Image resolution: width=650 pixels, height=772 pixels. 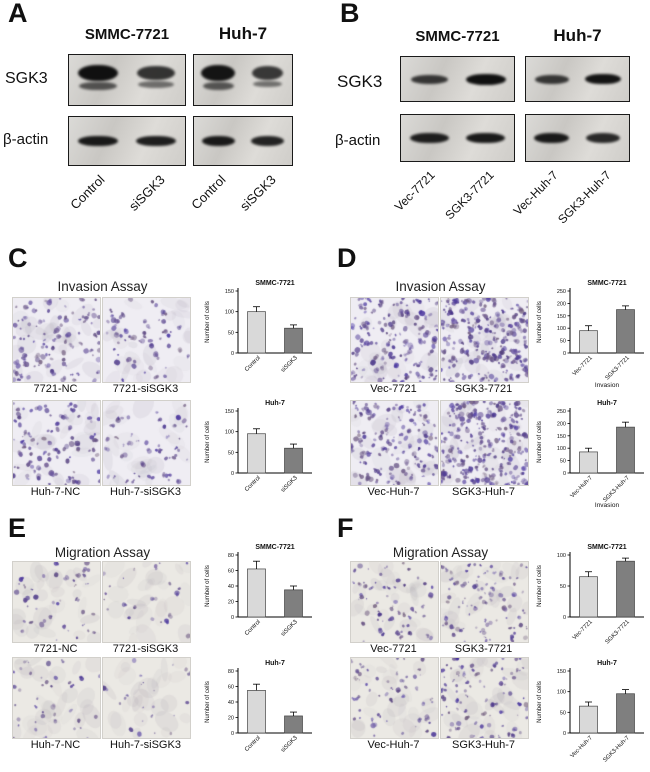 What do you see at coordinates (577, 35) in the screenshot?
I see `cell-line-header-huh7: Huh-7` at bounding box center [577, 35].